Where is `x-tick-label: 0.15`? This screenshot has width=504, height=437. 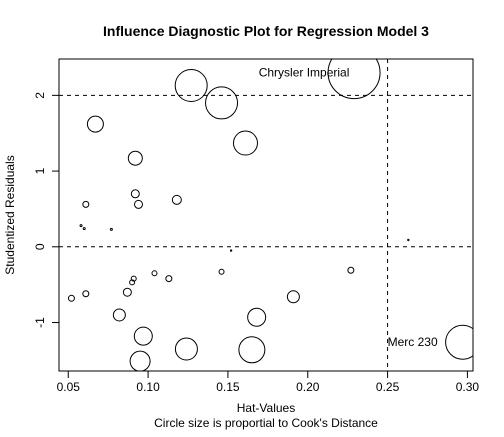
x-tick-label: 0.15 is located at coordinates (228, 387).